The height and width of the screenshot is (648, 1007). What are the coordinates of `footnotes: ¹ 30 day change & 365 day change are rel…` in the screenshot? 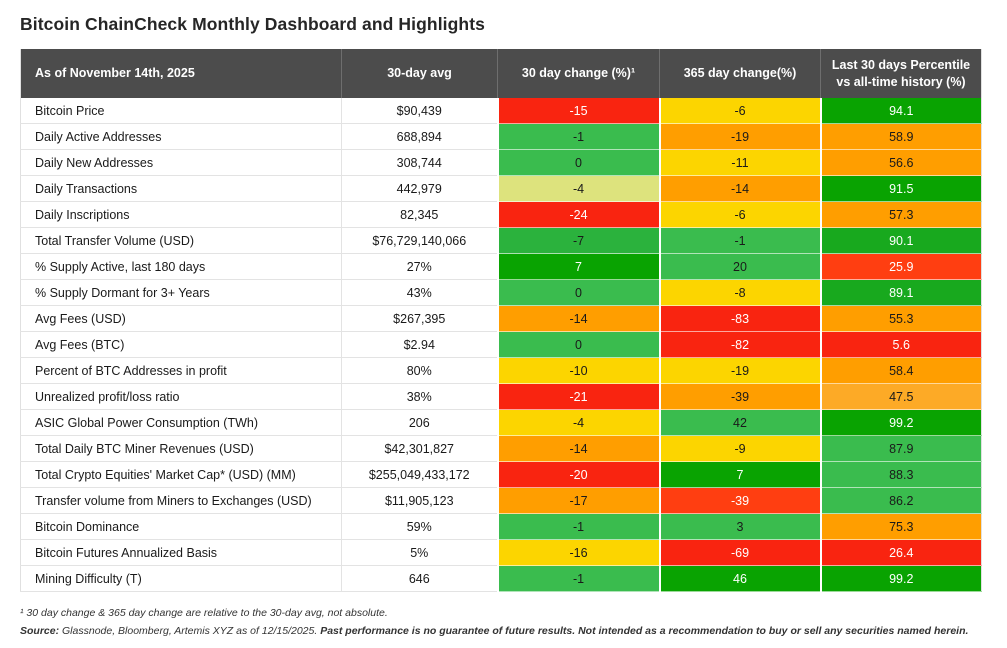 It's located at (513, 623).